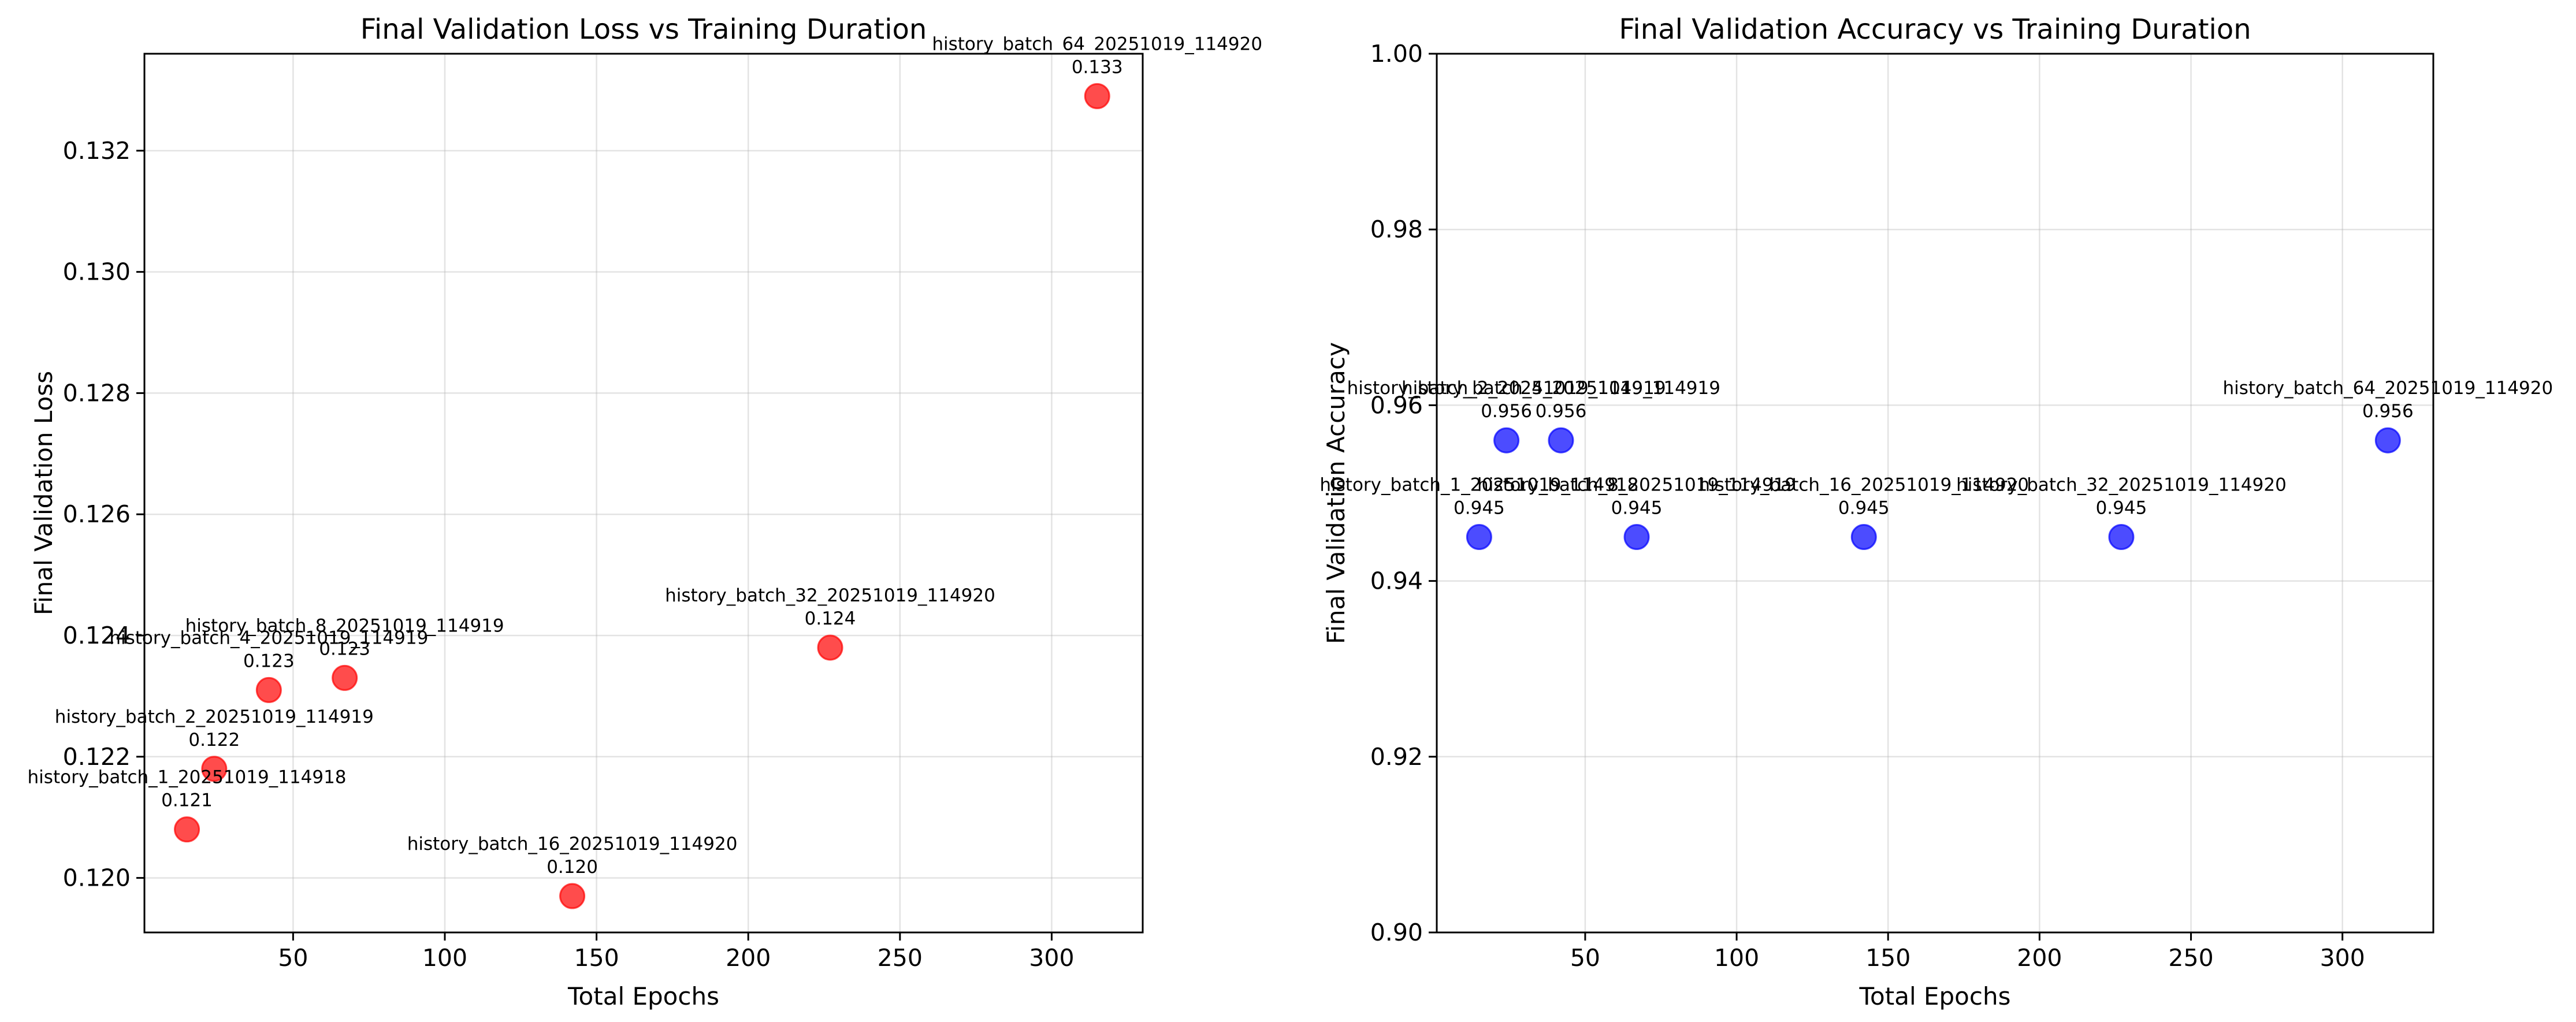 The width and height of the screenshot is (2576, 1022). What do you see at coordinates (43, 493) in the screenshot?
I see `y-axis-label: Final Validation Loss` at bounding box center [43, 493].